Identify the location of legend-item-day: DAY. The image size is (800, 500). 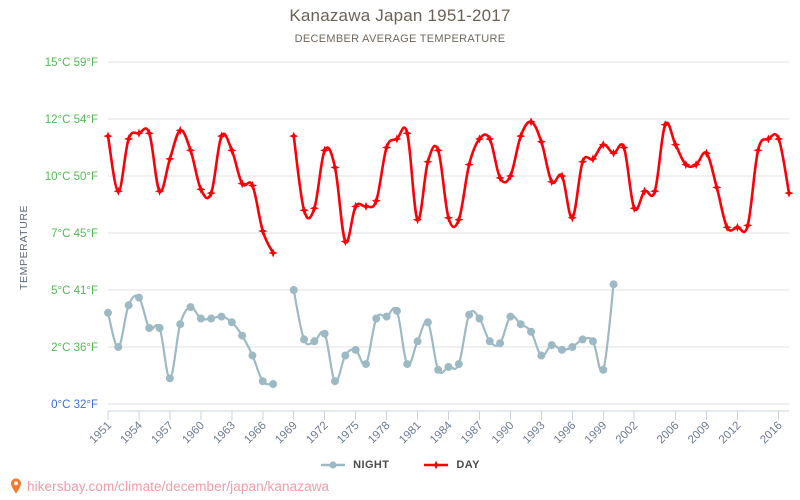
(451, 465).